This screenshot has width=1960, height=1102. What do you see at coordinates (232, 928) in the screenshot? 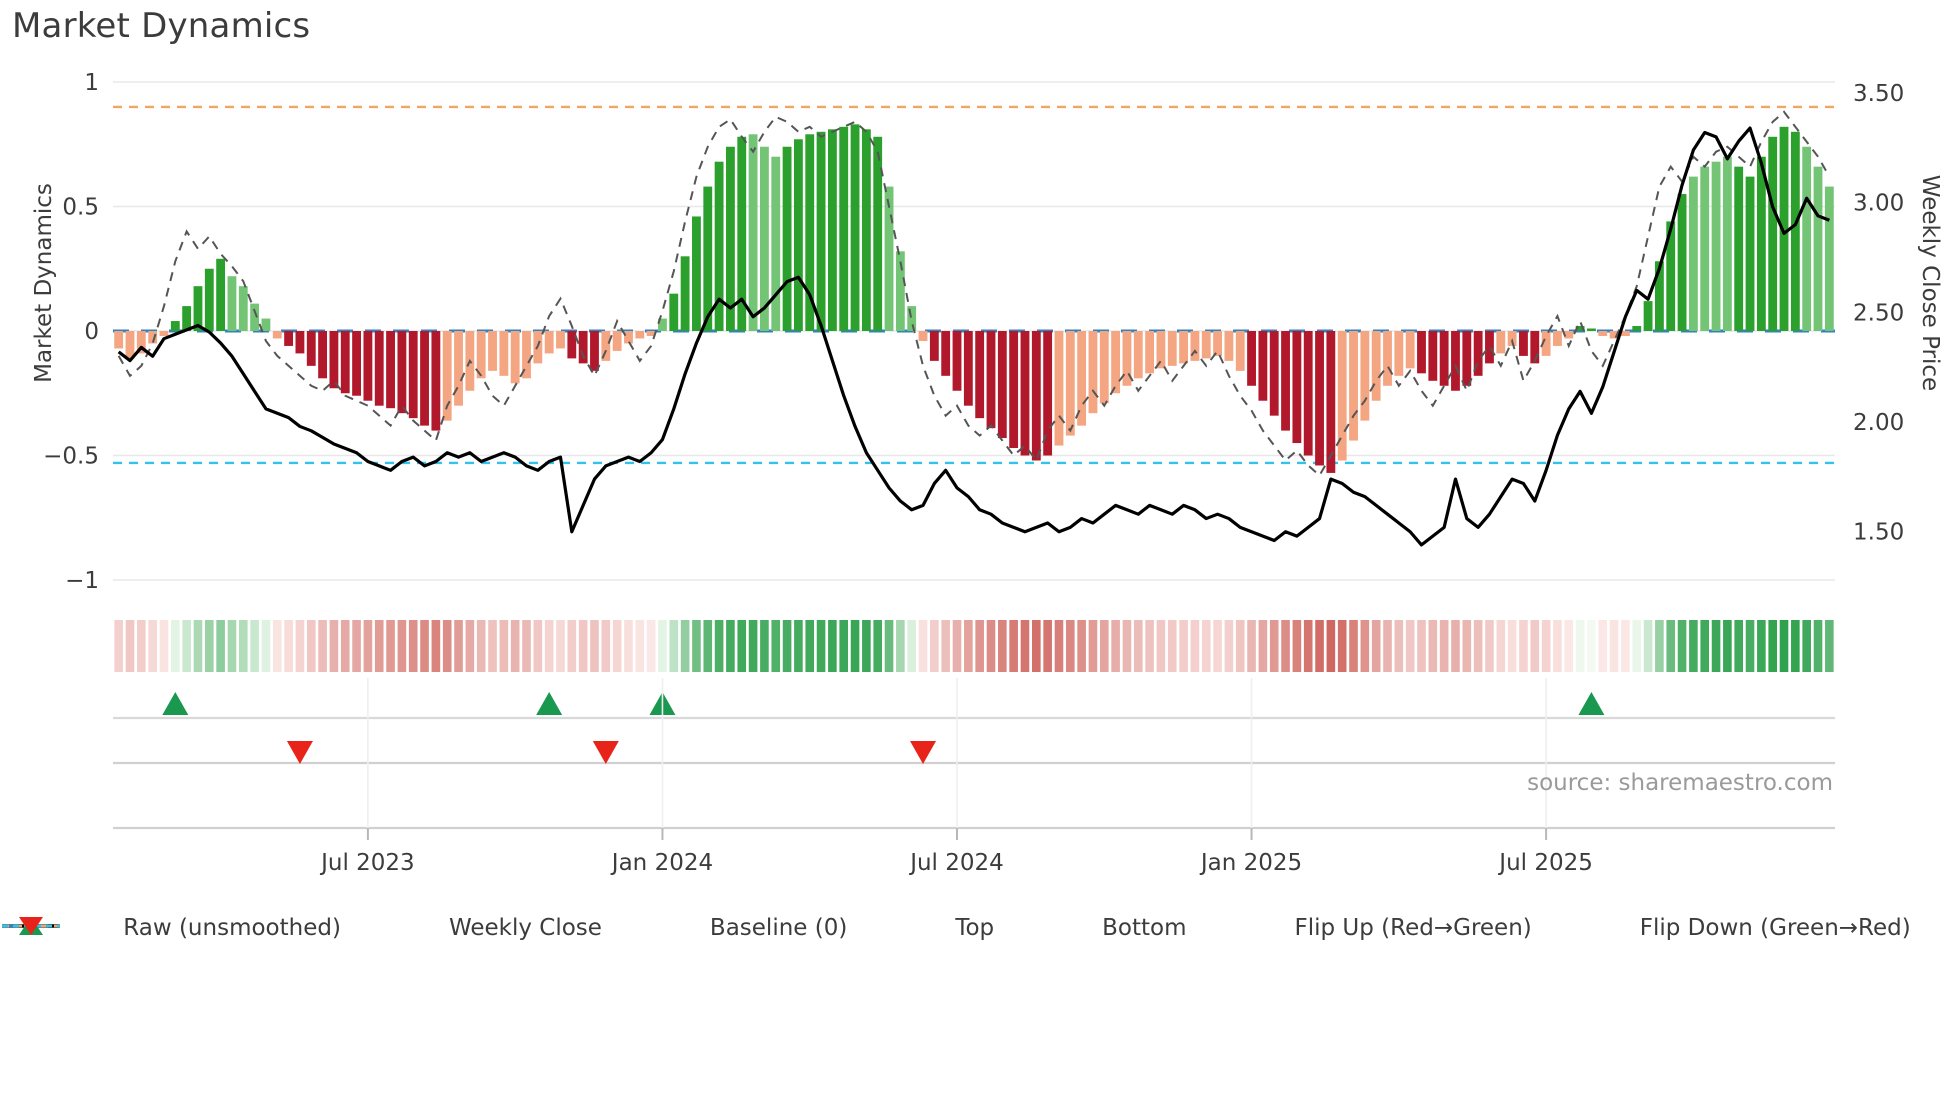
I see `legend-label-0: Raw (unsmoothed)` at bounding box center [232, 928].